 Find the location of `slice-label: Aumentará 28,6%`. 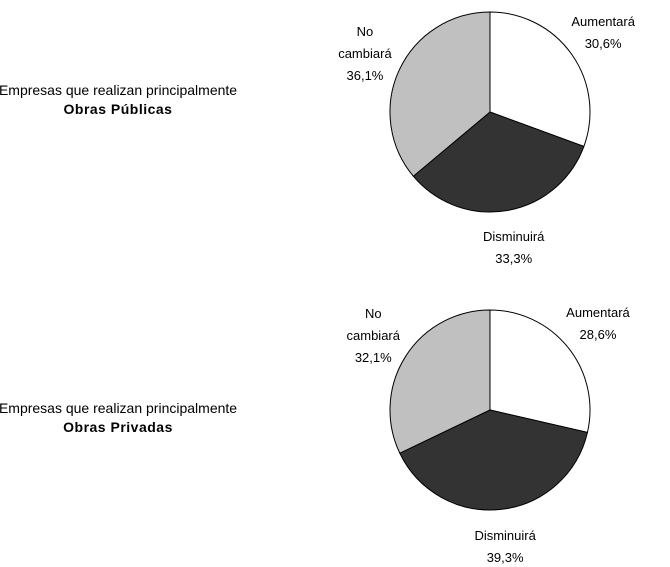

slice-label: Aumentará 28,6% is located at coordinates (598, 324).